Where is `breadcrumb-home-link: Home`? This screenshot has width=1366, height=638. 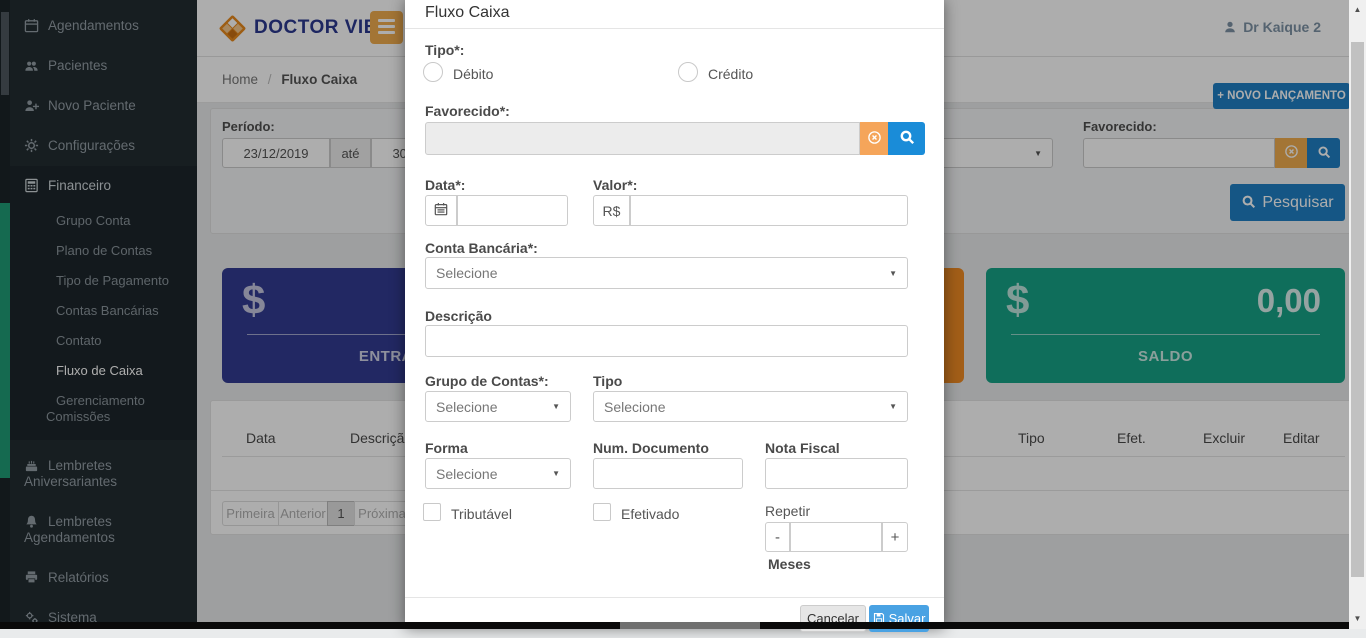 breadcrumb-home-link: Home is located at coordinates (240, 79).